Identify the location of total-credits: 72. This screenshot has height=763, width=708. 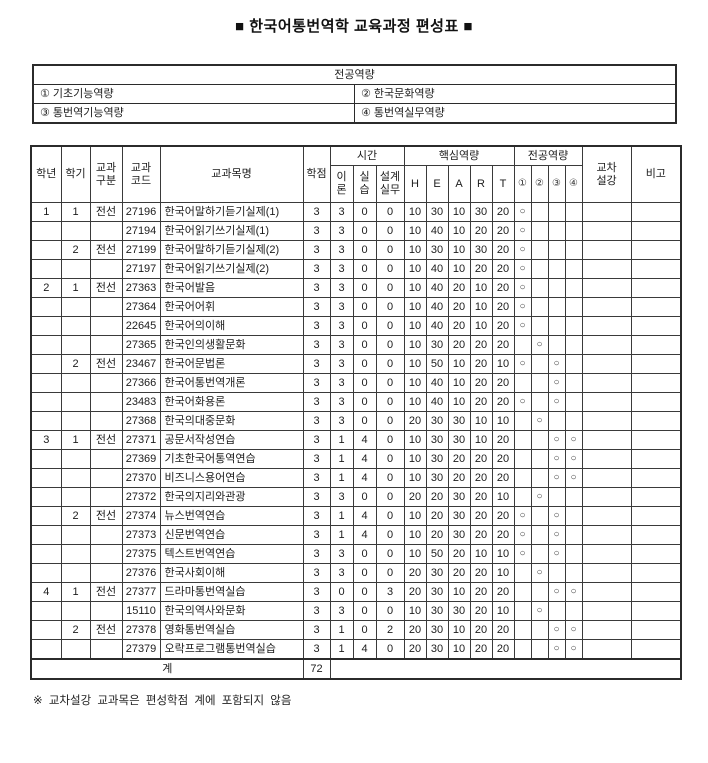
(316, 669).